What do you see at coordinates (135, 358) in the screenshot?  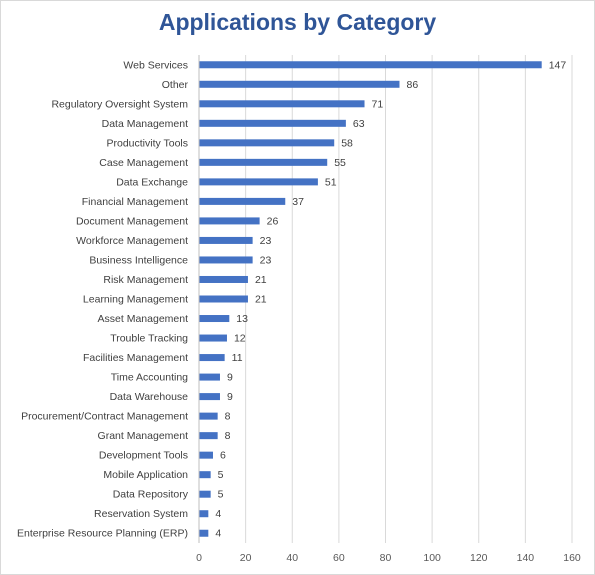 I see `category-label: Facilities Management` at bounding box center [135, 358].